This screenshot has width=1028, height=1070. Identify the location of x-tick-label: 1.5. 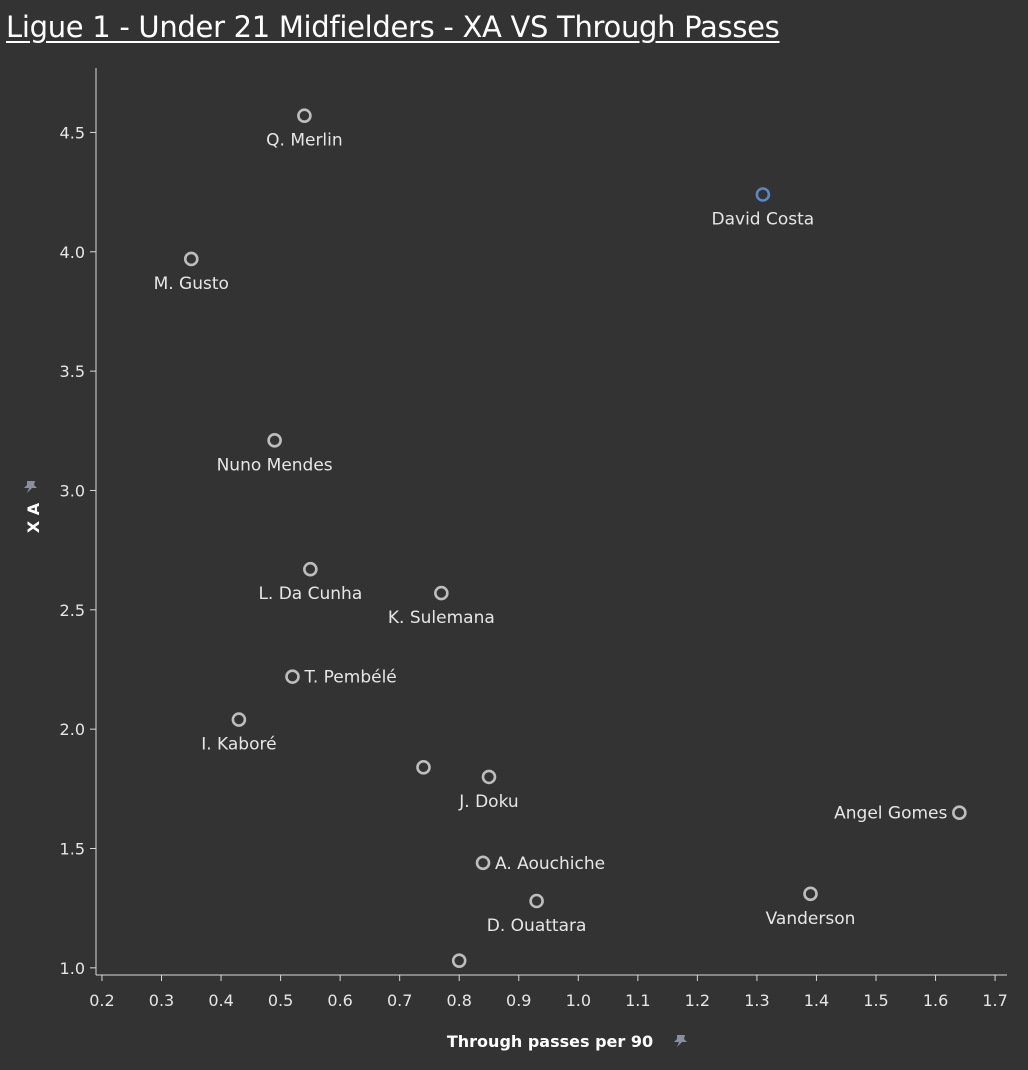
(875, 1000).